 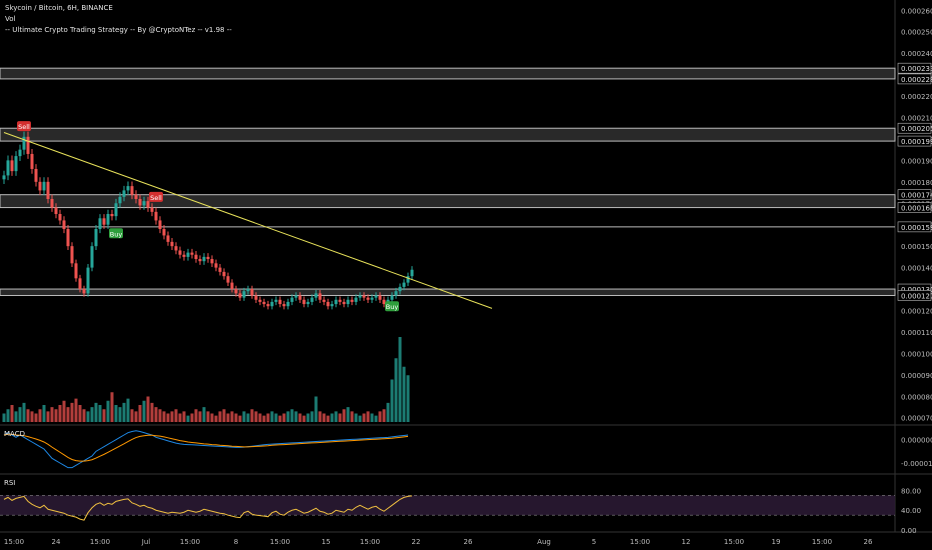 I want to click on signal-label: Sell, so click(x=24, y=127).